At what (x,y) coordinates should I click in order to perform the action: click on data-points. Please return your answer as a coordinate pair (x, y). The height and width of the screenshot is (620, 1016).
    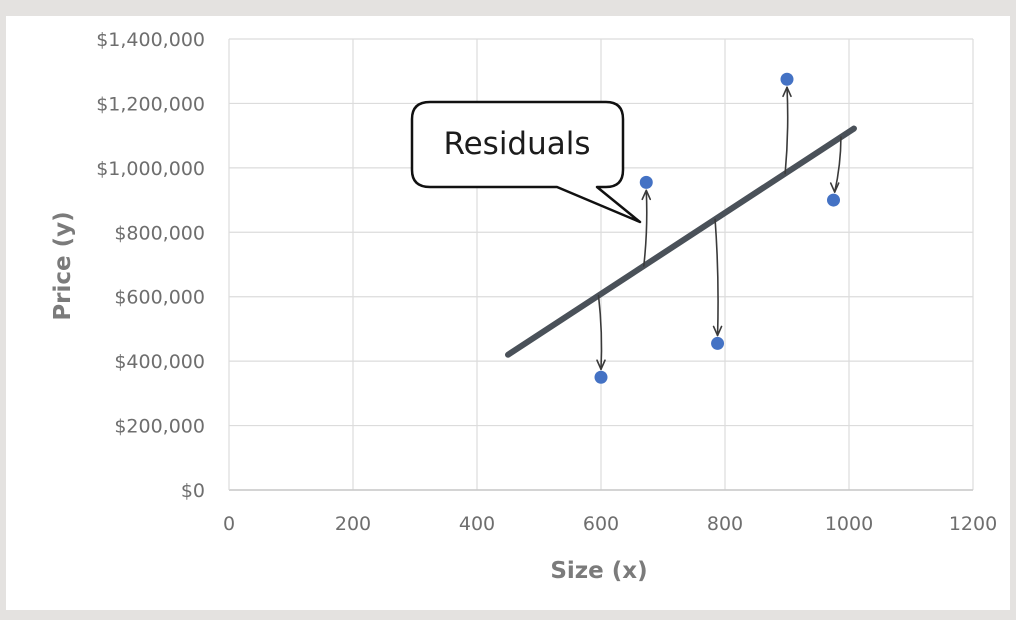
    Looking at the image, I should click on (718, 228).